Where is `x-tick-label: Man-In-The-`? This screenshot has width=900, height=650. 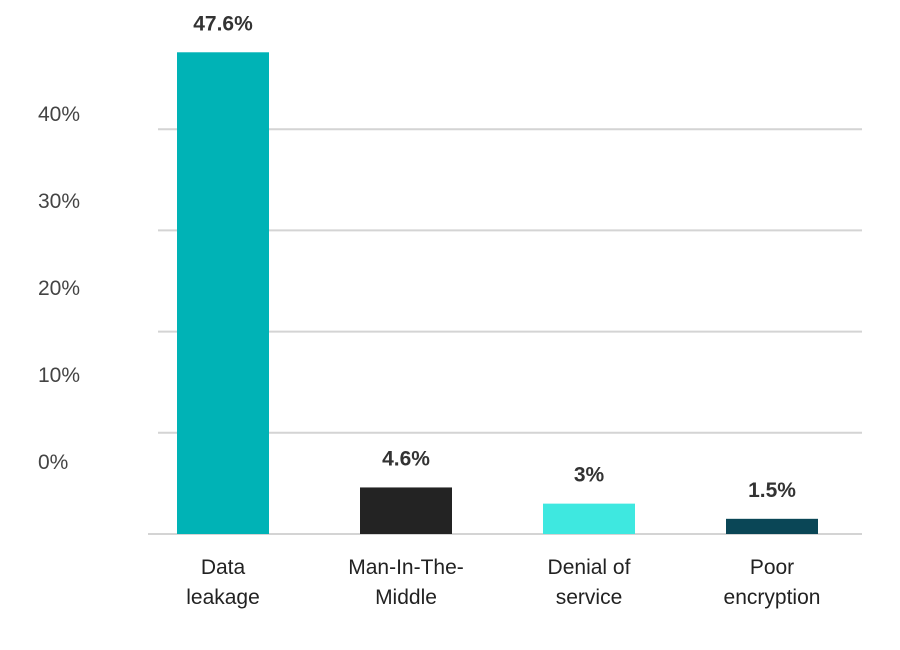 x-tick-label: Man-In-The- is located at coordinates (406, 567).